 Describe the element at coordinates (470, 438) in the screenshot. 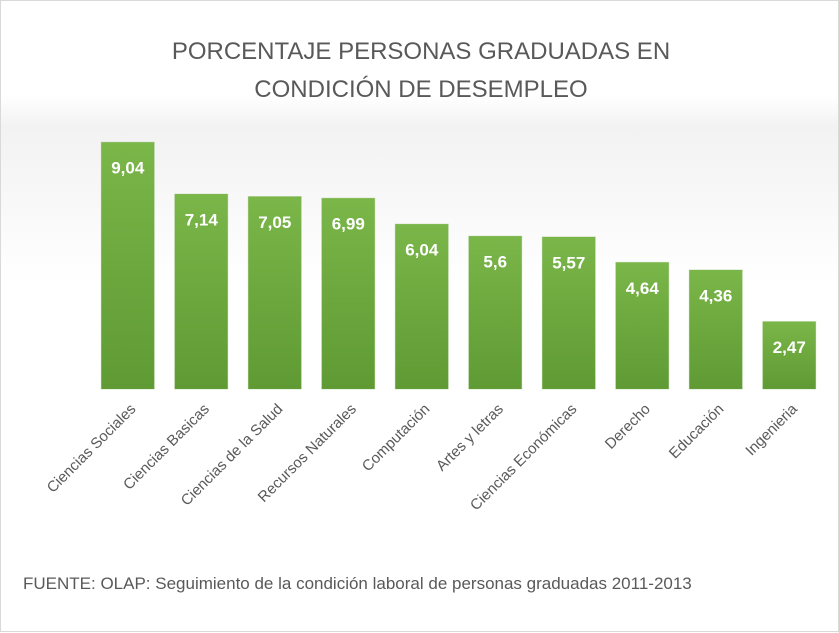

I see `x-tick-label: Artes y letras` at that location.